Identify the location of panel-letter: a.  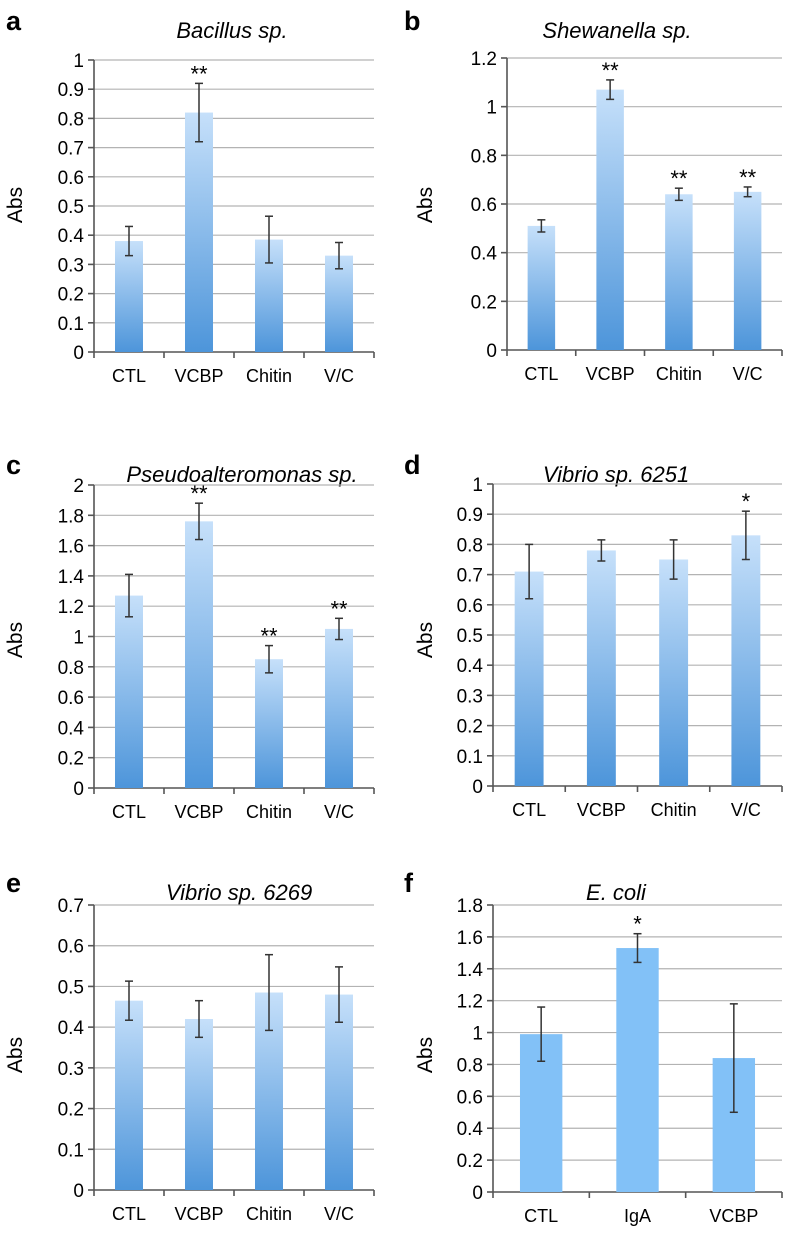
(14, 21).